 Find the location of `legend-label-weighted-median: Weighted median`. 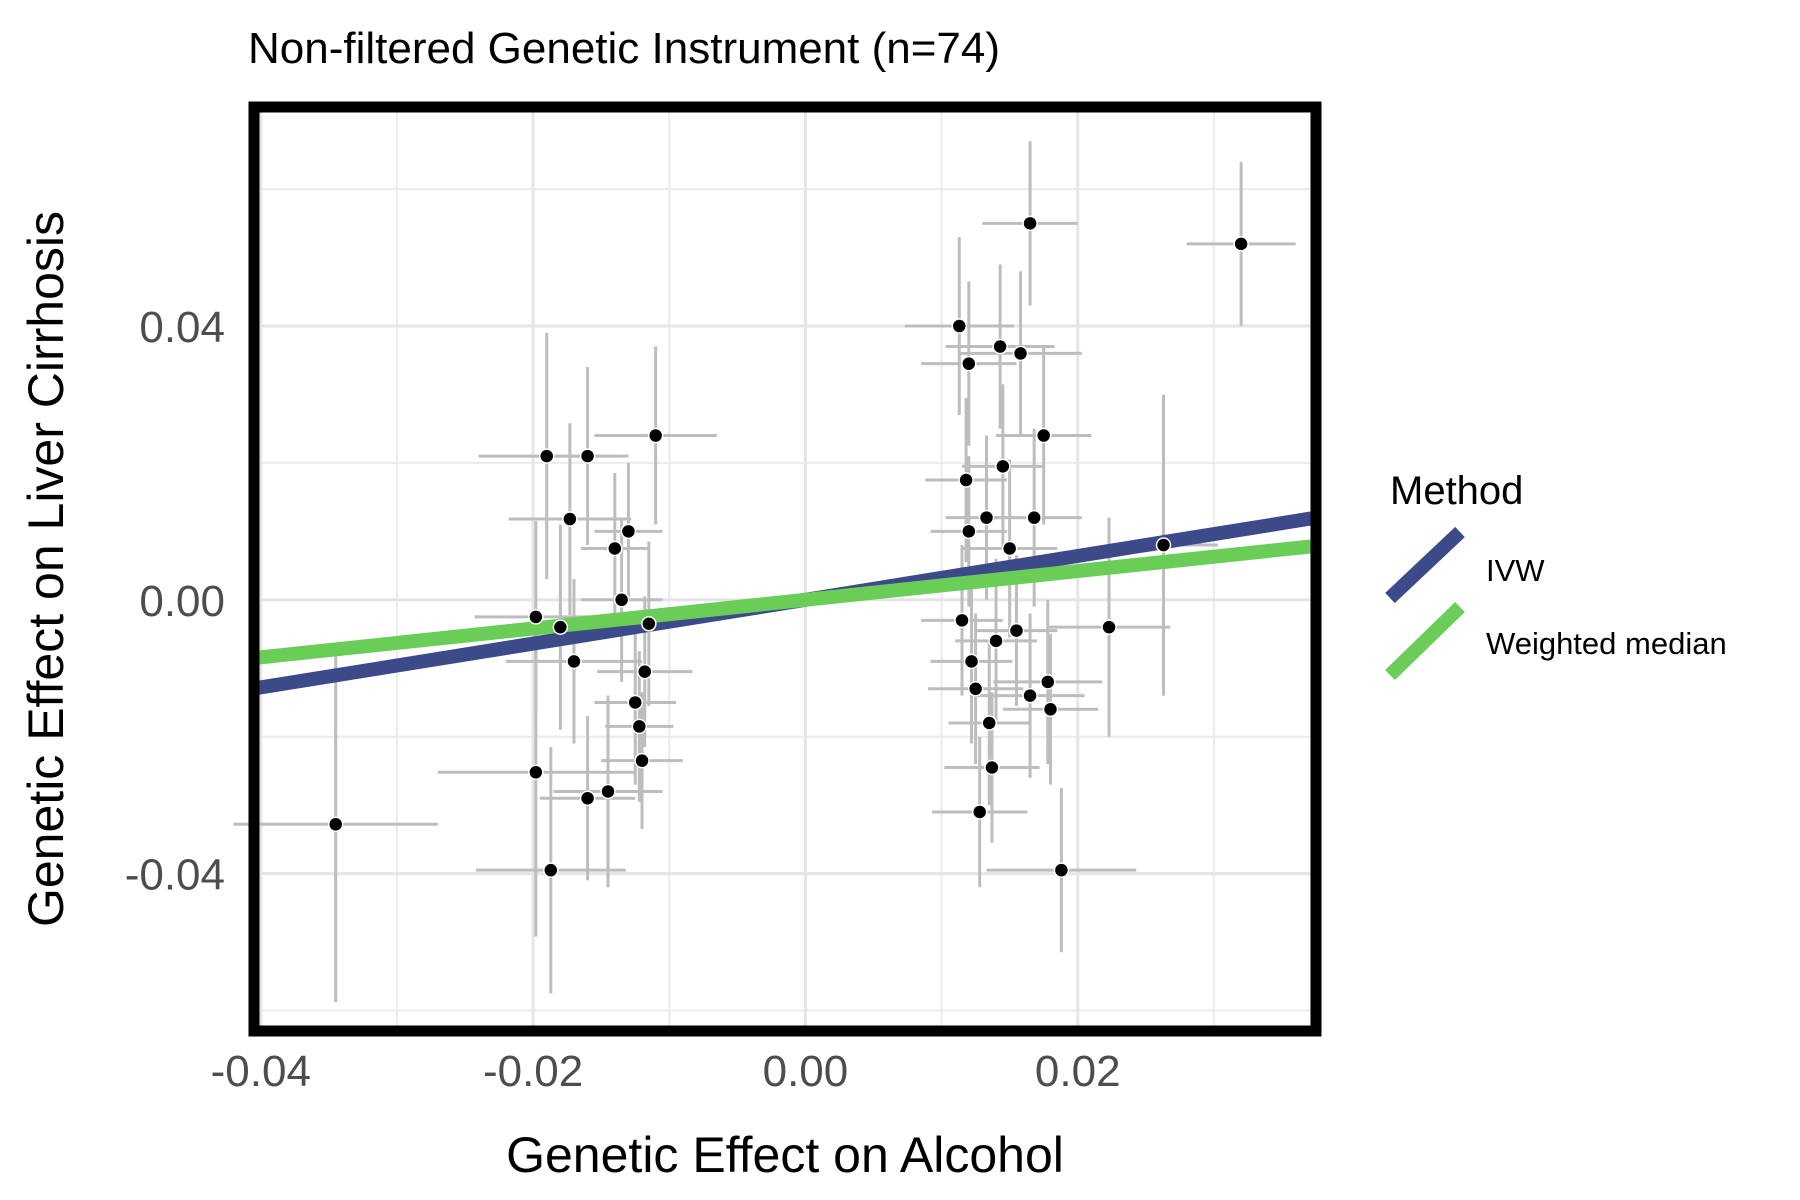

legend-label-weighted-median: Weighted median is located at coordinates (1606, 643).